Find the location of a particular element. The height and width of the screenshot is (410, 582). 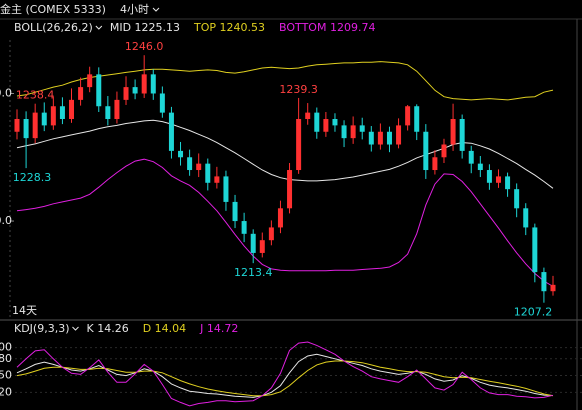

low-label: 1207.2 is located at coordinates (533, 312).